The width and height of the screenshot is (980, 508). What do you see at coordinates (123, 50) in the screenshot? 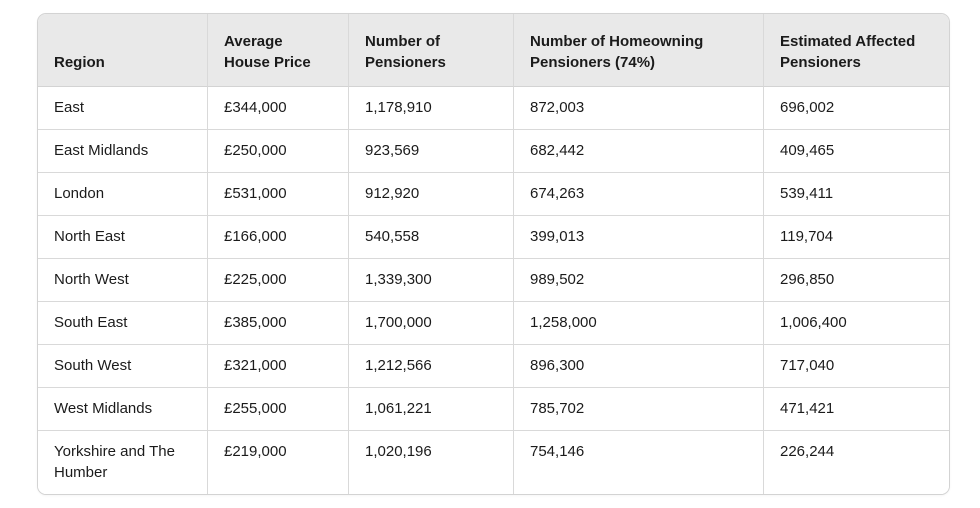
I see `column-header: Region` at bounding box center [123, 50].